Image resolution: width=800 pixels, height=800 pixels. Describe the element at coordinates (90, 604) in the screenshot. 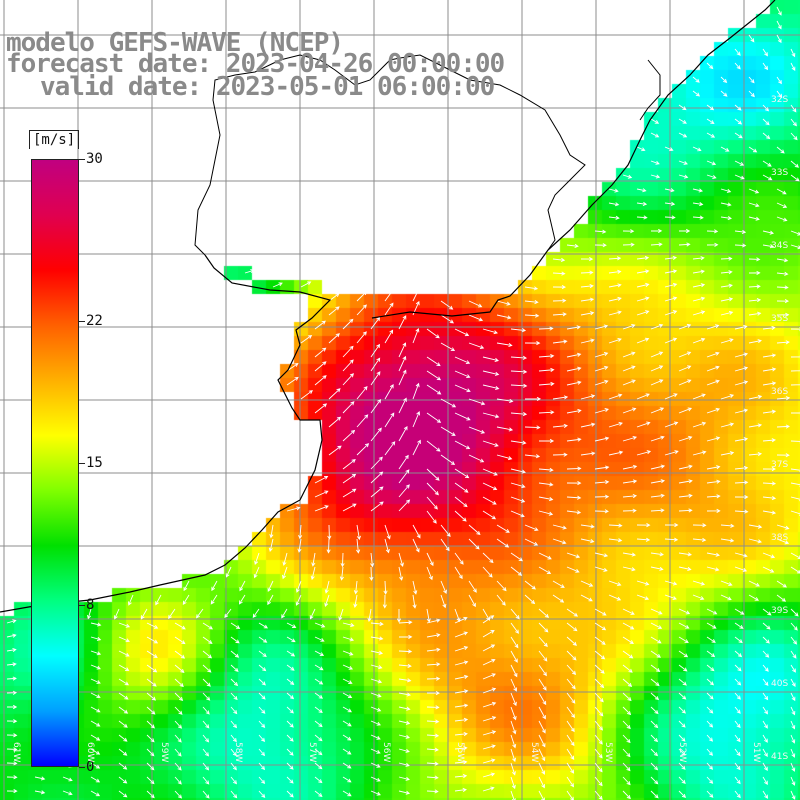

I see `colorbar-tick-label: 8` at that location.